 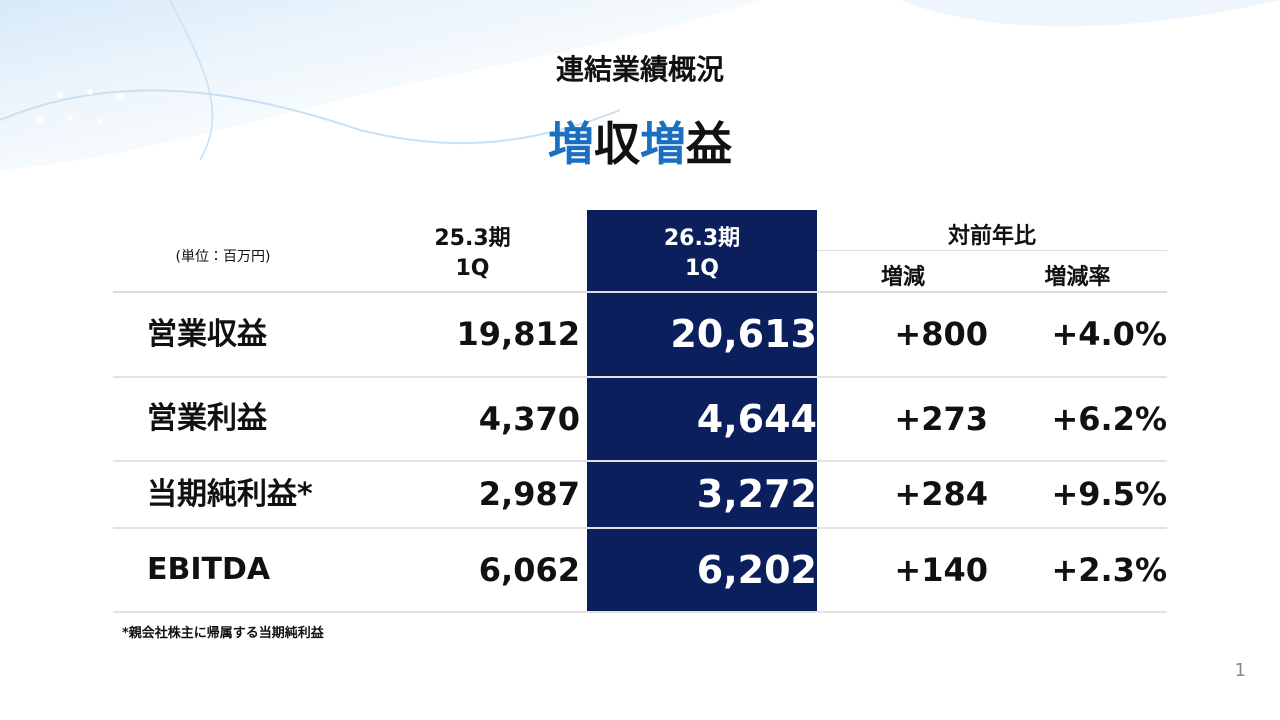 I want to click on cell-value: +284, so click(x=941, y=494).